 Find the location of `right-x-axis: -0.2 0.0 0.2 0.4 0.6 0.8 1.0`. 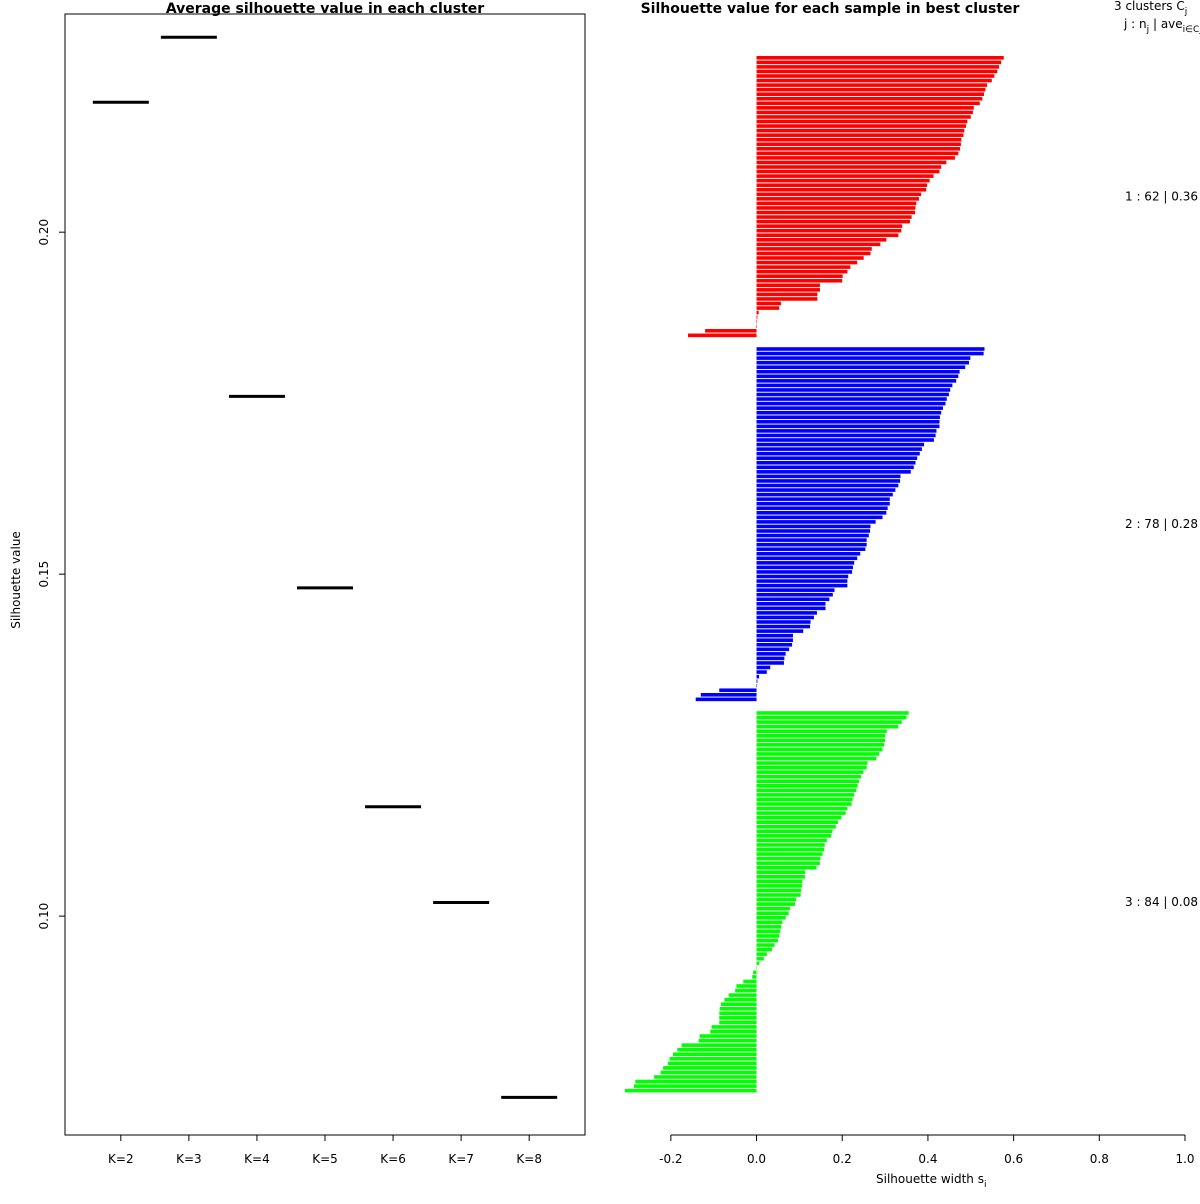

right-x-axis: -0.2 0.0 0.2 0.4 0.6 0.8 1.0 is located at coordinates (927, 1150).